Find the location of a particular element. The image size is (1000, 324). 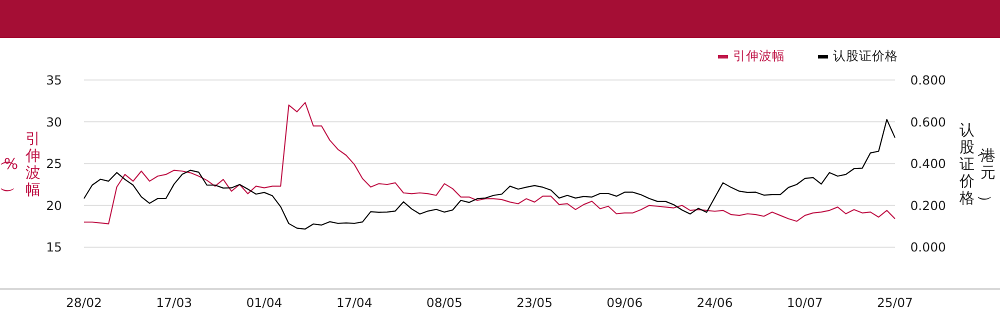

legend-label: 引伸波幅 is located at coordinates (759, 55).